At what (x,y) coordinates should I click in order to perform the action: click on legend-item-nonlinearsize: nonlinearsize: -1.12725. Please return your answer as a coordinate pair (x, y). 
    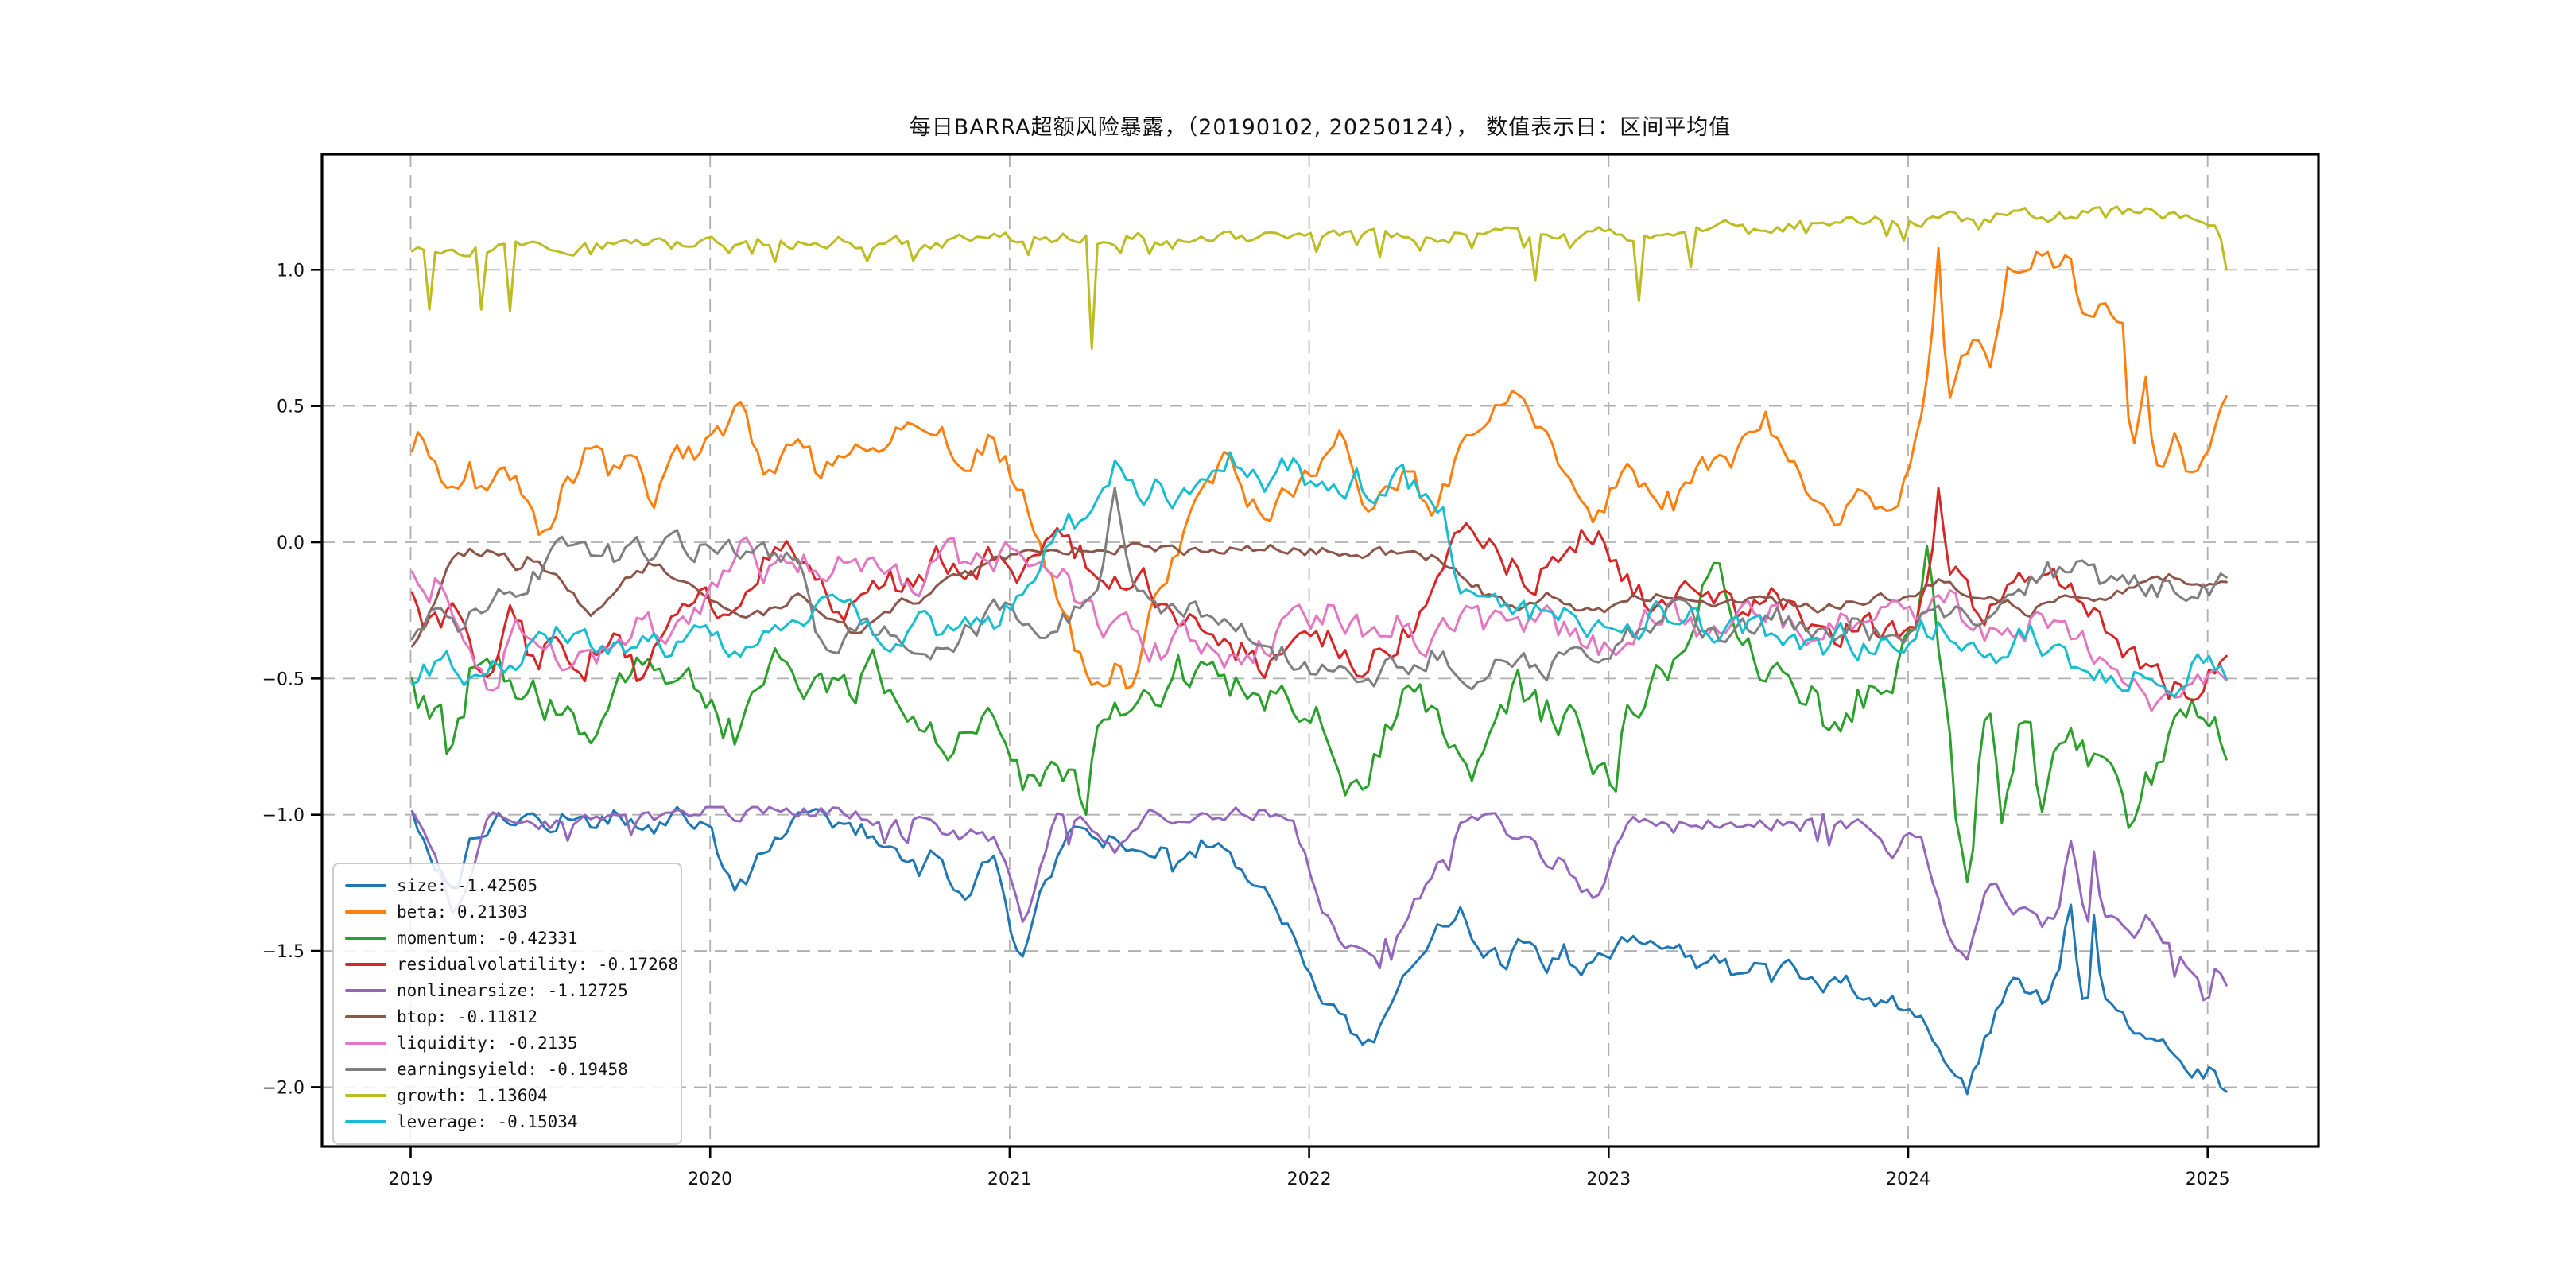
    Looking at the image, I should click on (510, 991).